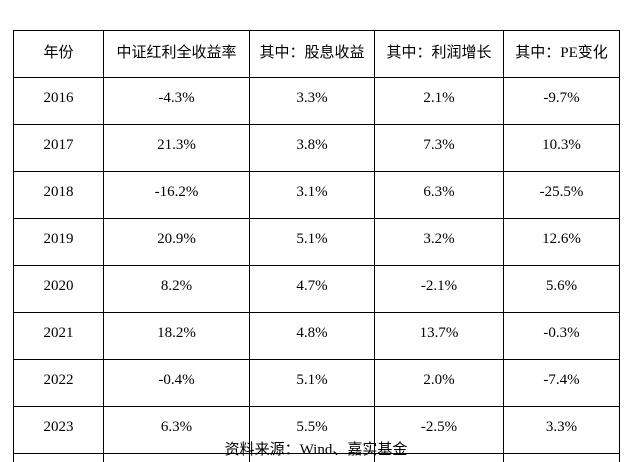 The height and width of the screenshot is (462, 635). Describe the element at coordinates (176, 289) in the screenshot. I see `table-cell: 8.2%` at that location.